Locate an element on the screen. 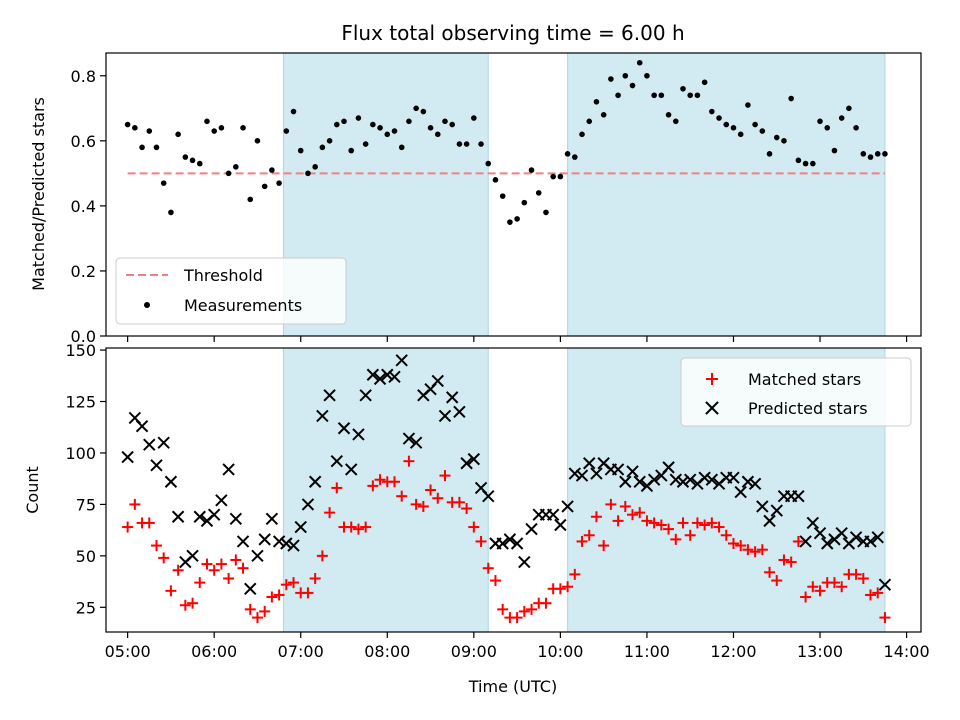 Image resolution: width=960 pixels, height=720 pixels. x-tick-label: 07:00 is located at coordinates (301, 651).